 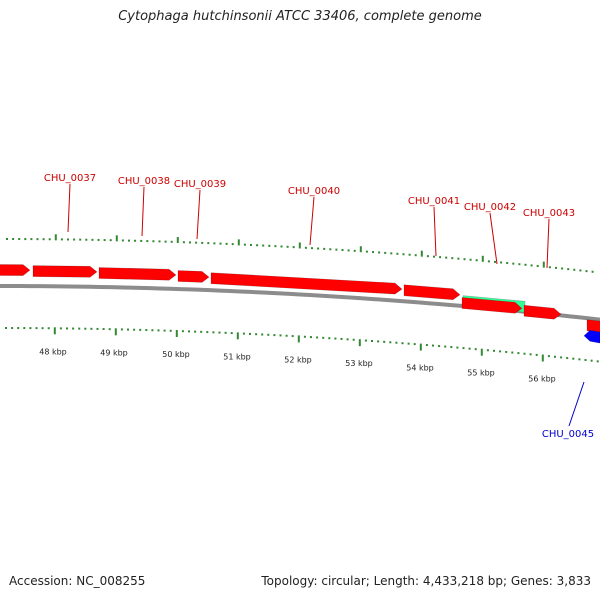 What do you see at coordinates (176, 354) in the screenshot?
I see `kbp-tick-label: 50 kbp` at bounding box center [176, 354].